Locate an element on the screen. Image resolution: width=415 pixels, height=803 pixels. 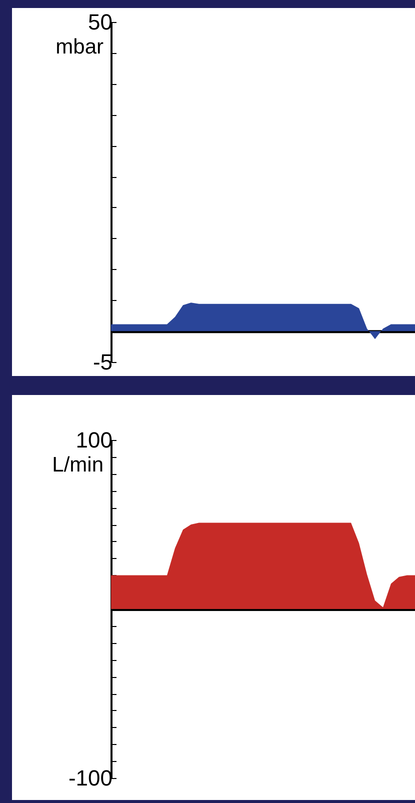
y-tick-label: -5 is located at coordinates (102, 362).